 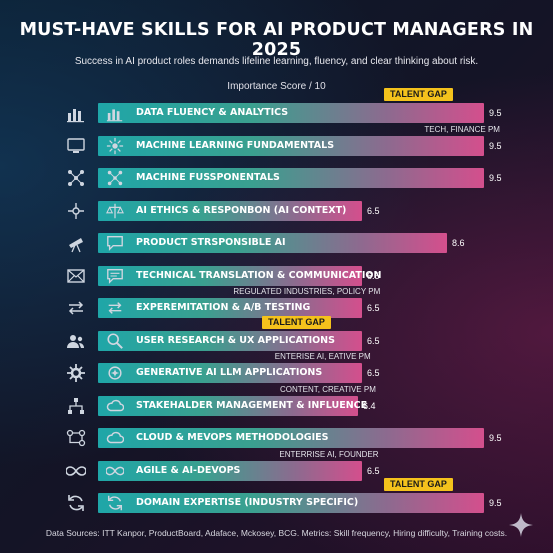 I want to click on shield-scale-icon, so click(x=115, y=211).